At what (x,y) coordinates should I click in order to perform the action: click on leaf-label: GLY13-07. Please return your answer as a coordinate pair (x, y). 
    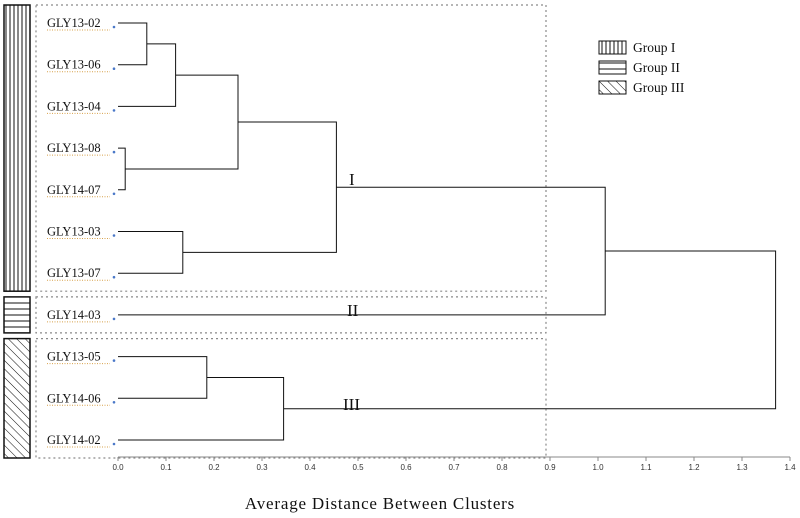
    Looking at the image, I should click on (74, 273).